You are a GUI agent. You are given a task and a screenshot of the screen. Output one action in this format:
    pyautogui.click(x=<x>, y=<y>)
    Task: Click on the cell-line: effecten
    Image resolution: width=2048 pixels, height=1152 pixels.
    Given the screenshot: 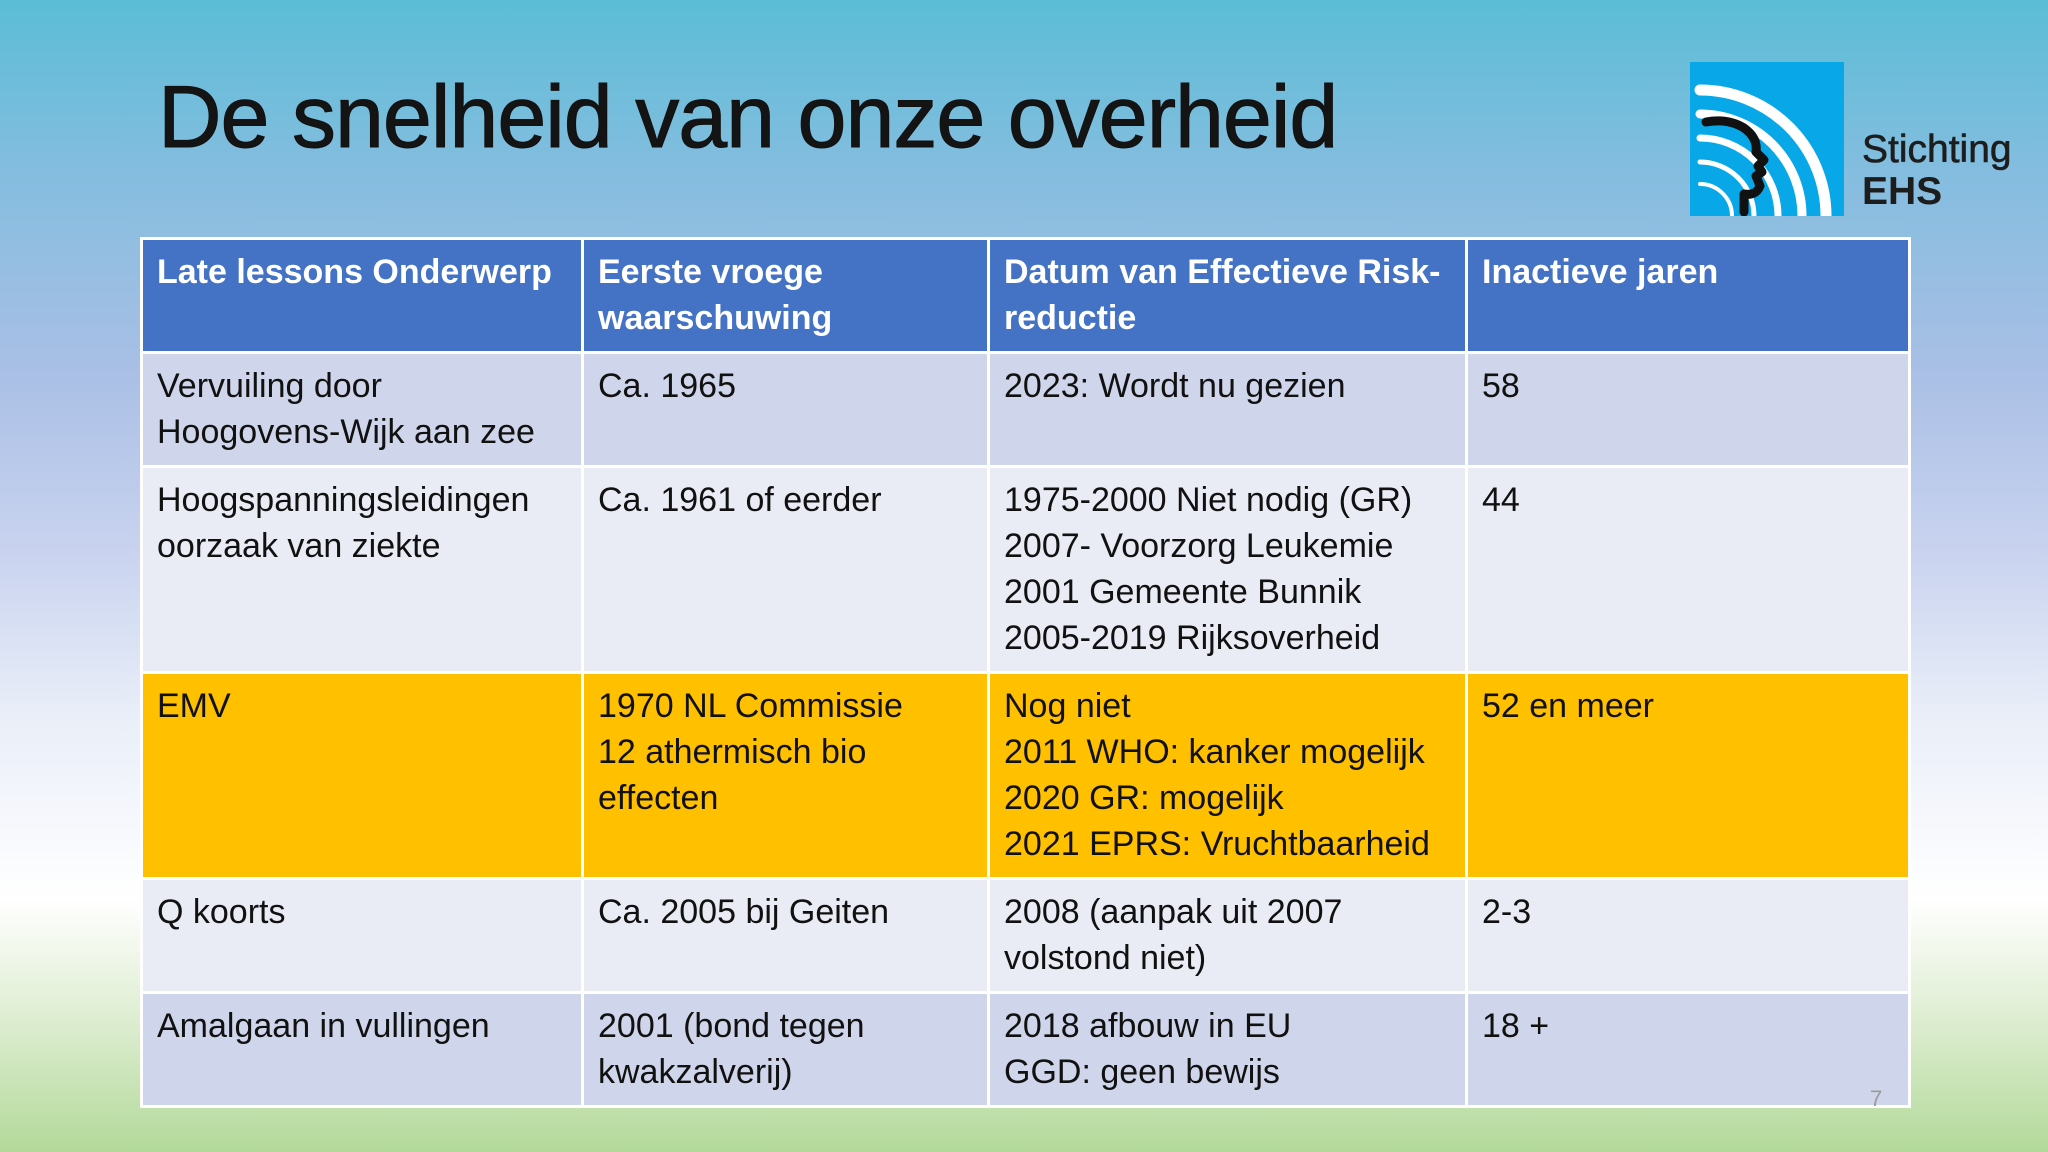 What is the action you would take?
    pyautogui.click(x=658, y=798)
    